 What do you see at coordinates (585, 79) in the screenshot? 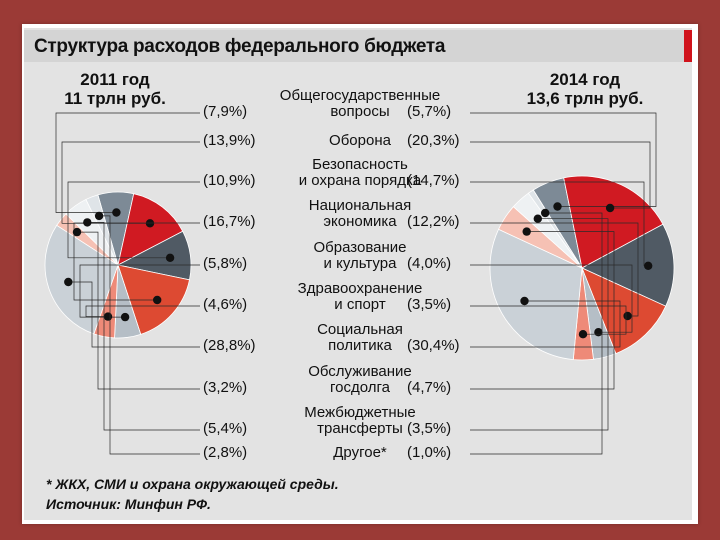
I see `pie-2014-year: 2014 год` at bounding box center [585, 79].